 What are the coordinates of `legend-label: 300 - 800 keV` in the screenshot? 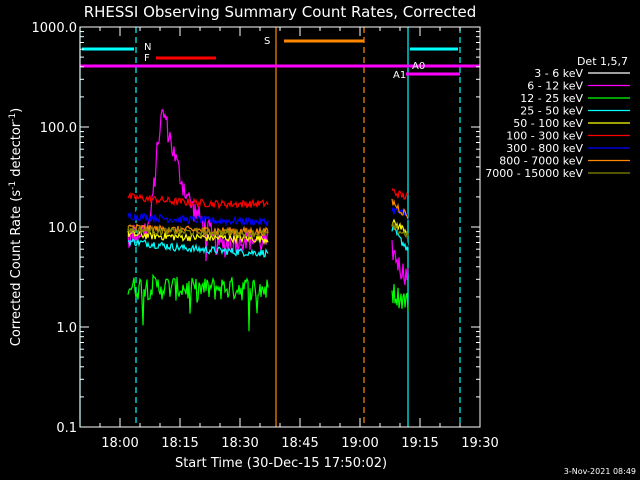 It's located at (544, 148).